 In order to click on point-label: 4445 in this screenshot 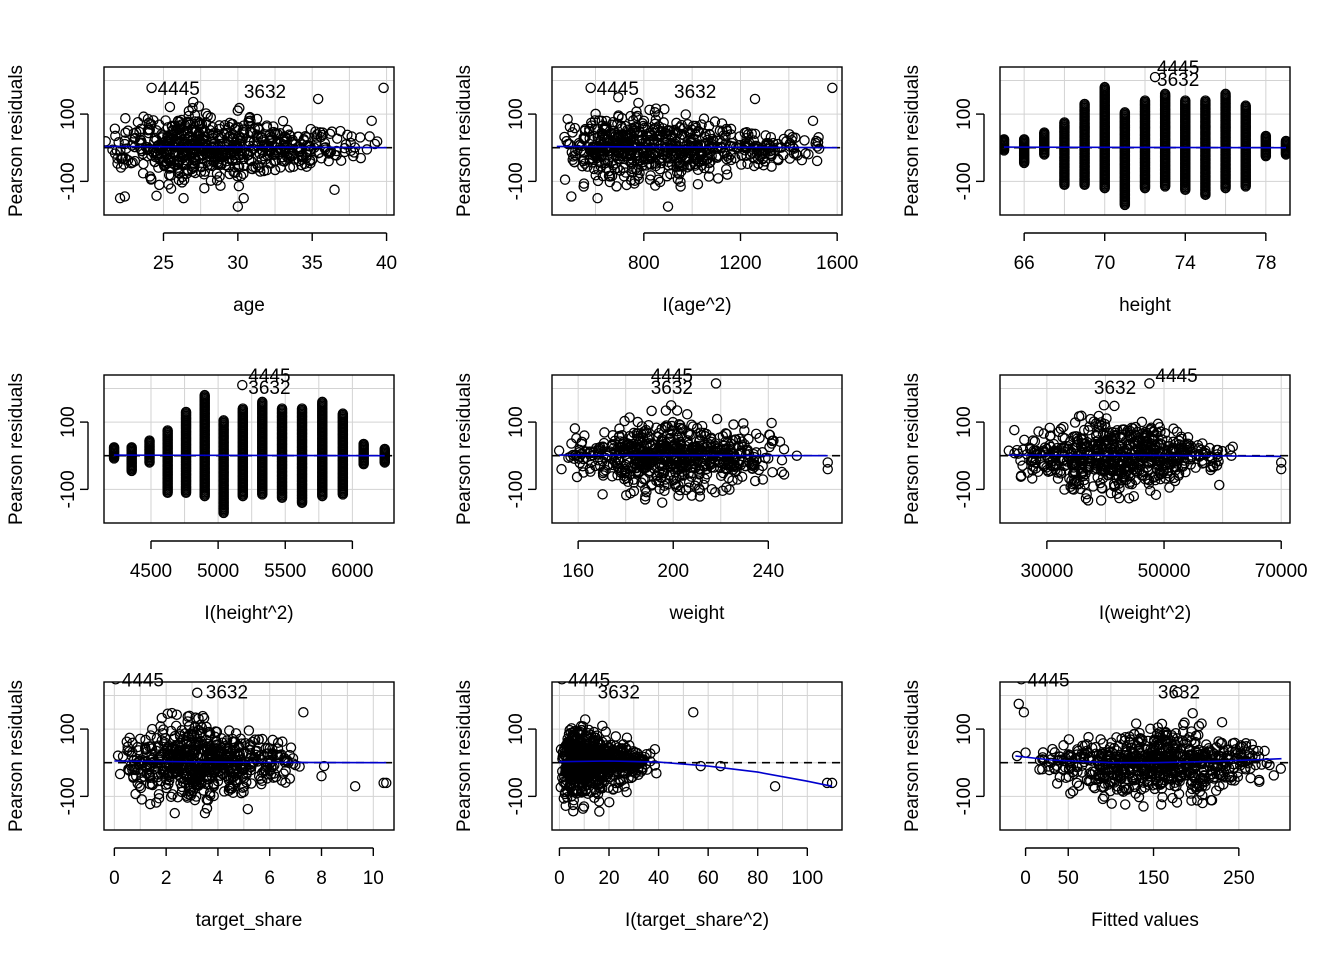, I will do `click(1178, 68)`.